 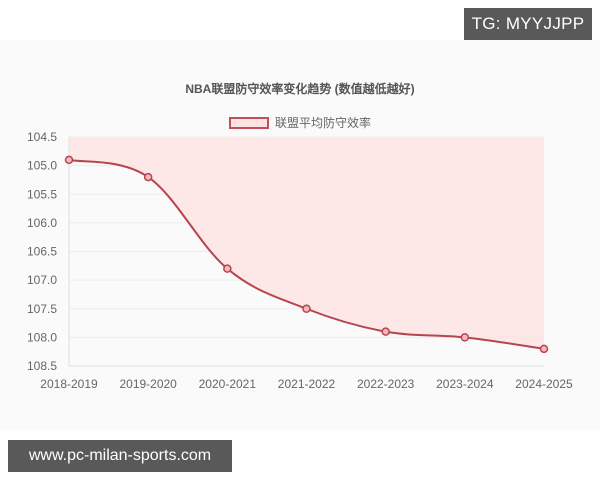 I want to click on y-tick-label: 104.5, so click(x=42, y=137).